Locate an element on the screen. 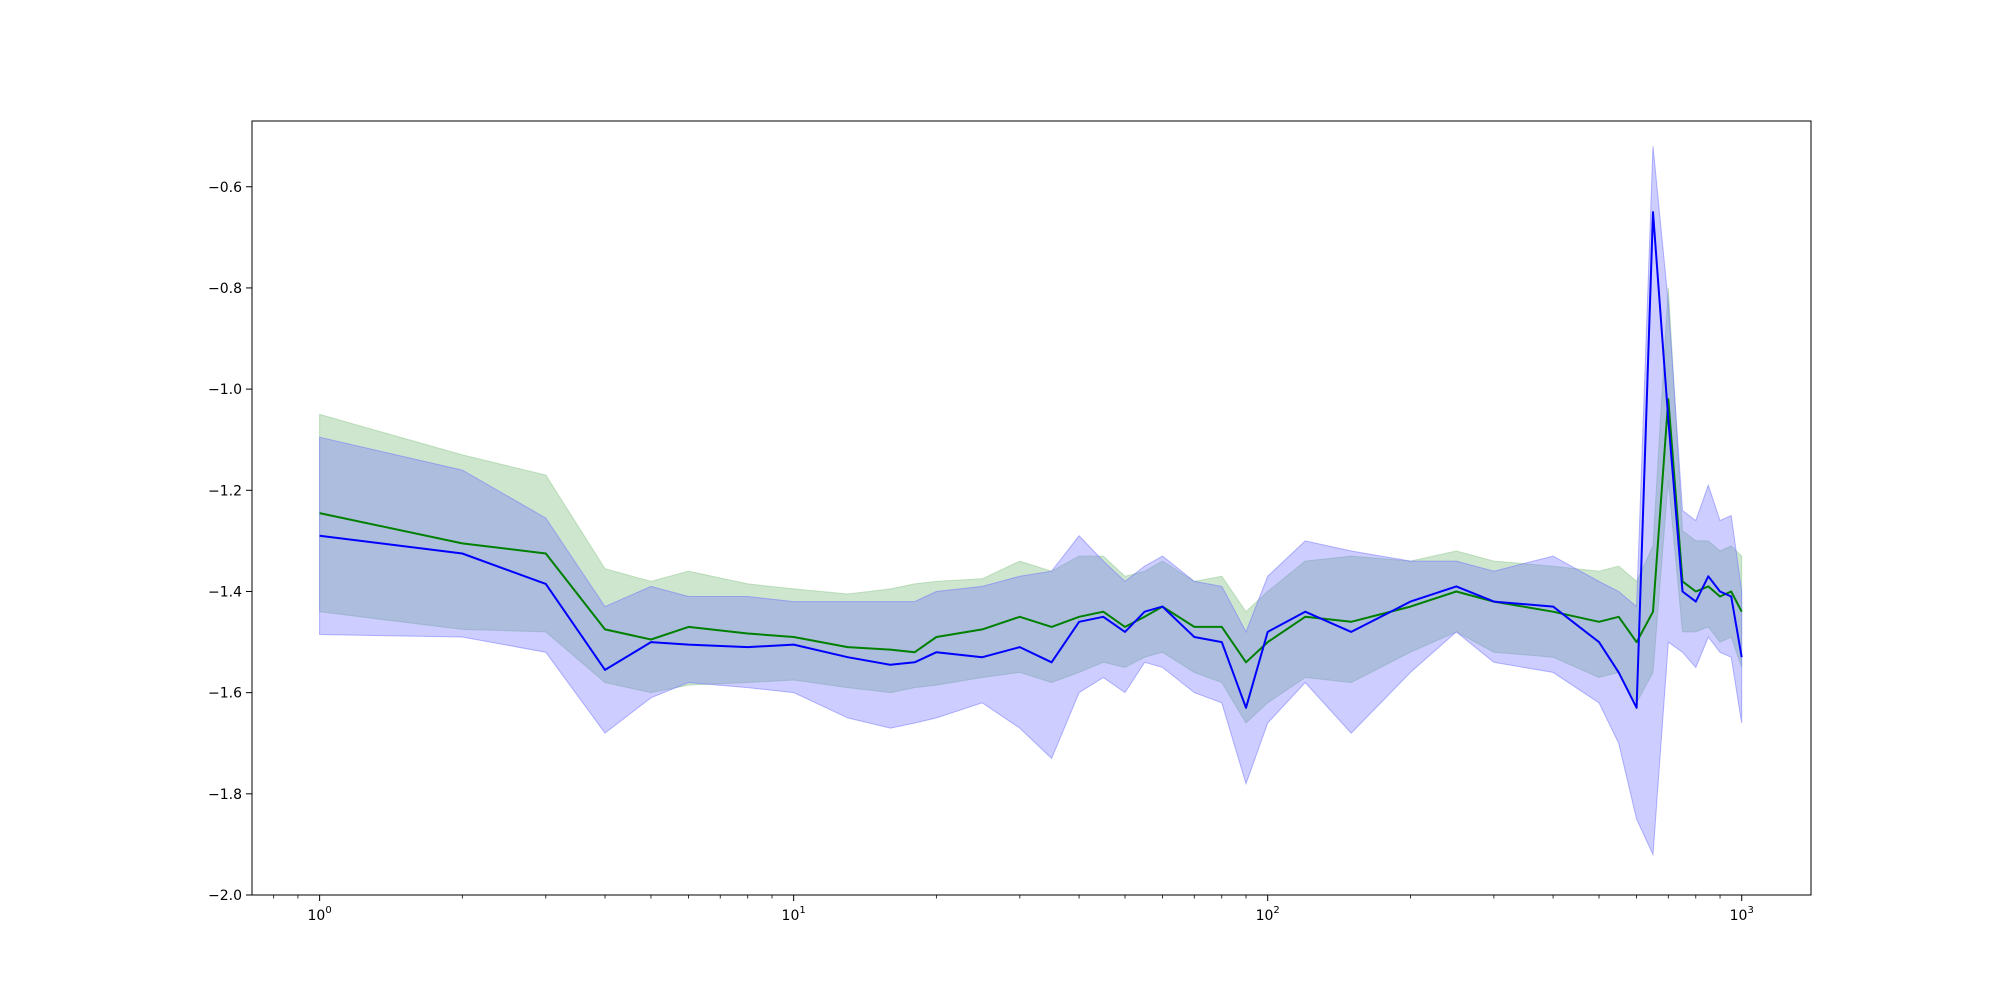 The image size is (2000, 1000). x-tick-label: 10¹ is located at coordinates (794, 914).